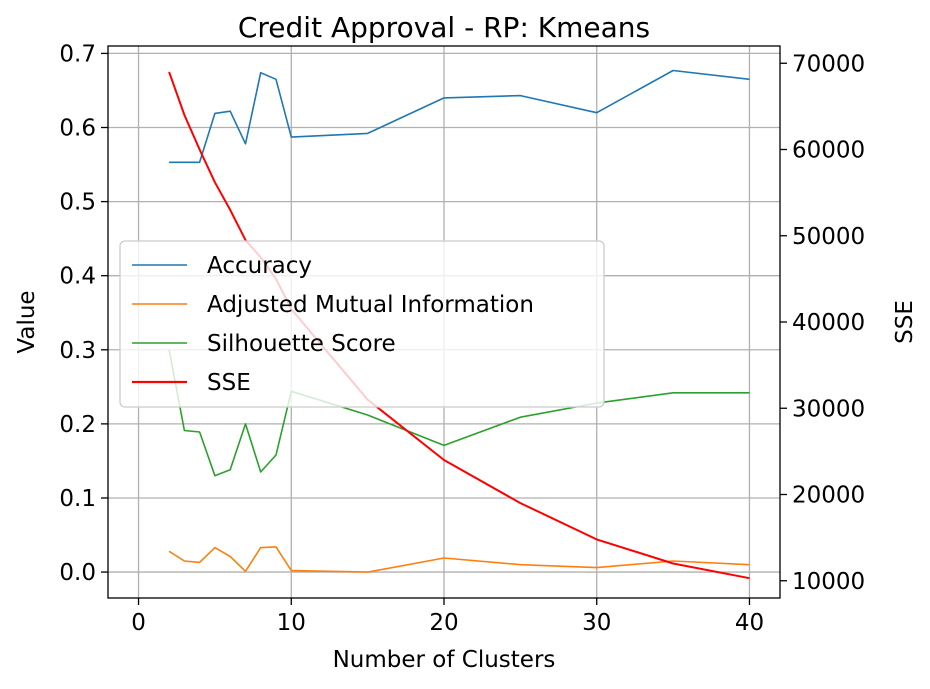  What do you see at coordinates (905, 322) in the screenshot?
I see `y2-axis-label: SSE` at bounding box center [905, 322].